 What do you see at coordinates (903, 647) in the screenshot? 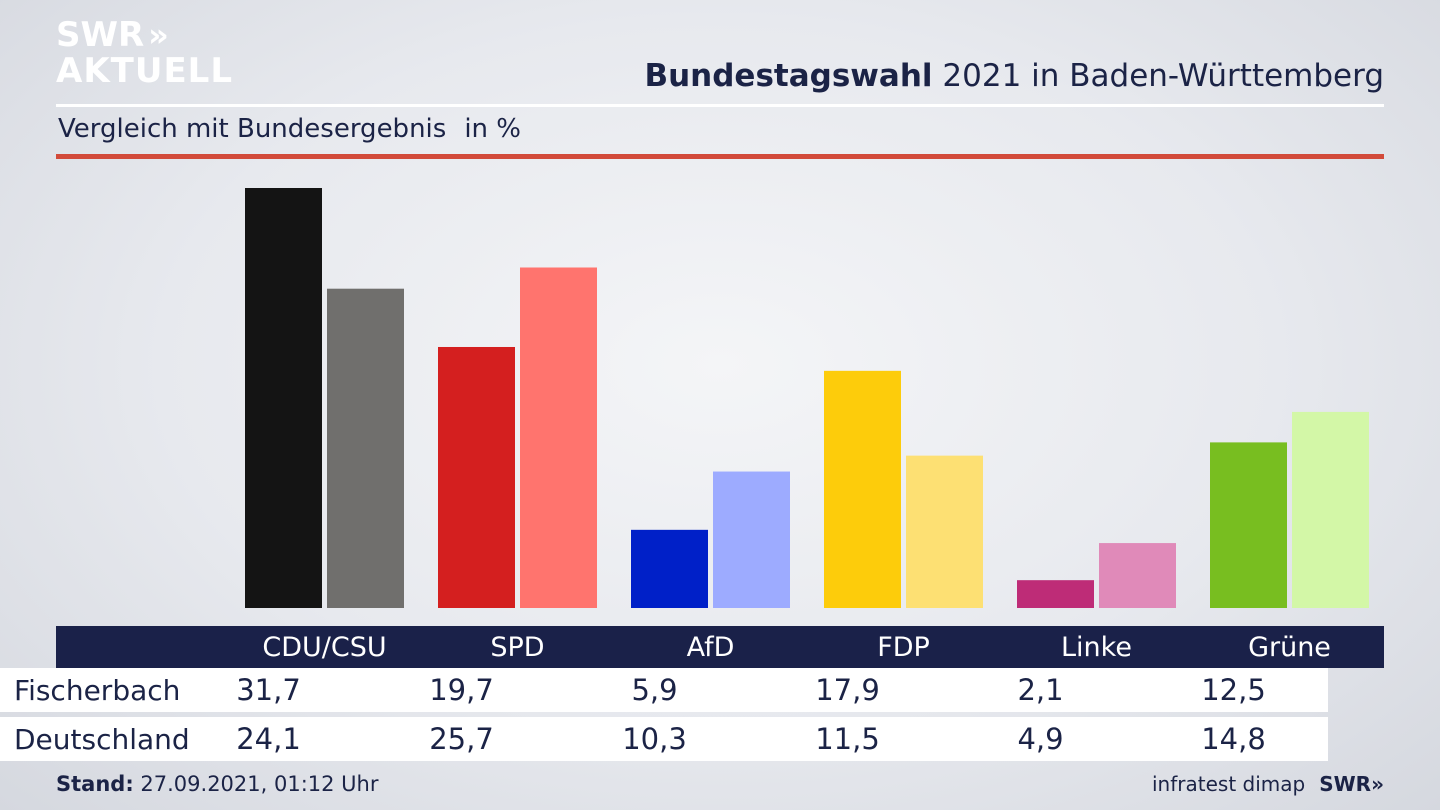
I see `column-header-fdp: FDP` at bounding box center [903, 647].